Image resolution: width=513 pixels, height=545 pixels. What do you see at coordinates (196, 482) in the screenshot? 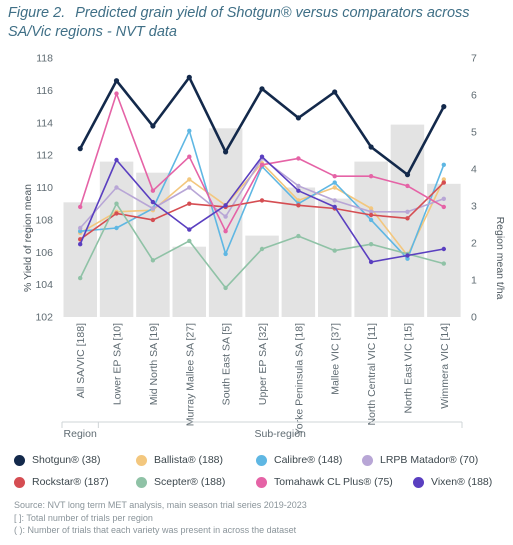
I see `legend-item-scepter: Scepter® (188)` at bounding box center [196, 482].